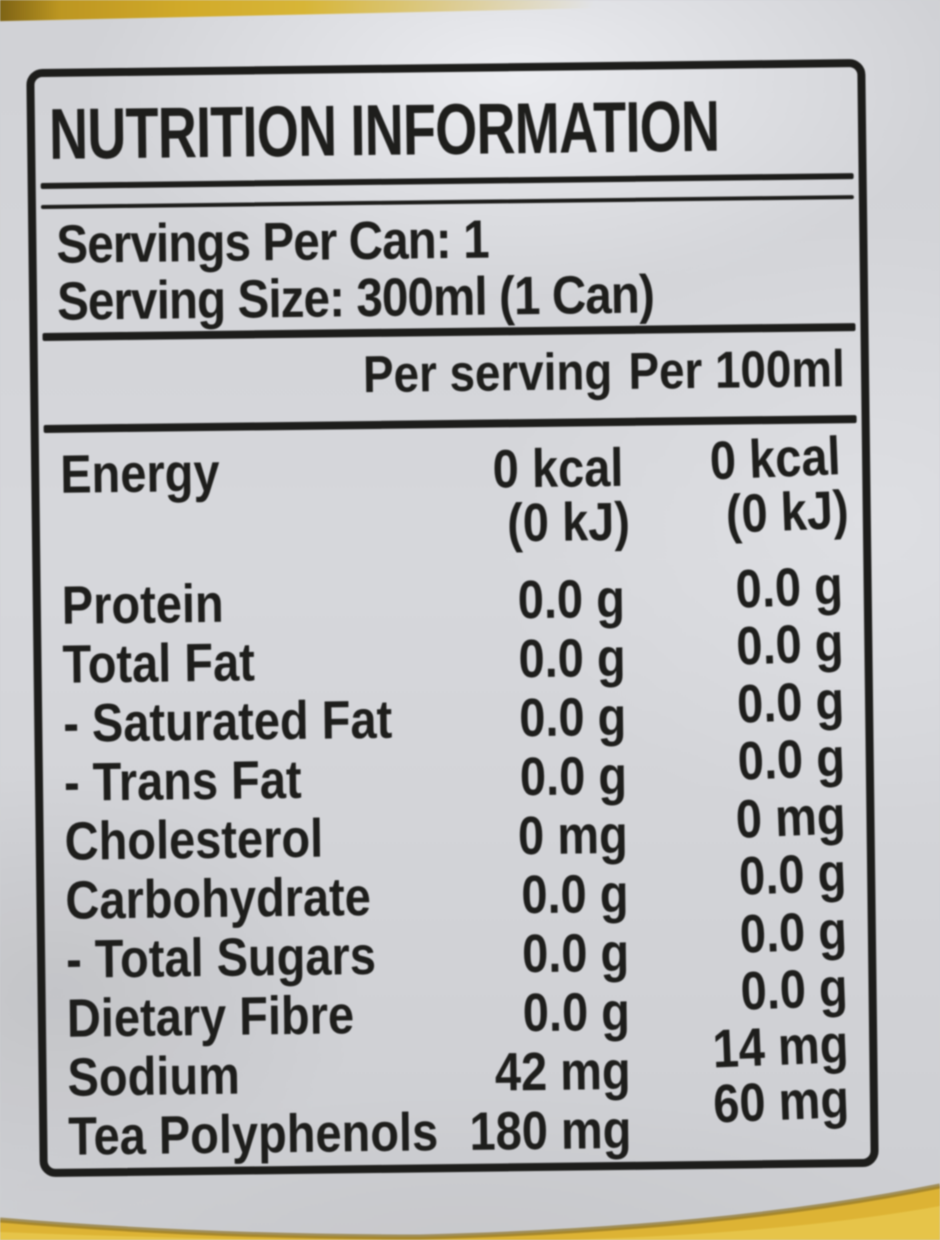 Image resolution: width=940 pixels, height=1240 pixels. What do you see at coordinates (139, 473) in the screenshot?
I see `nutrient-name: Energy` at bounding box center [139, 473].